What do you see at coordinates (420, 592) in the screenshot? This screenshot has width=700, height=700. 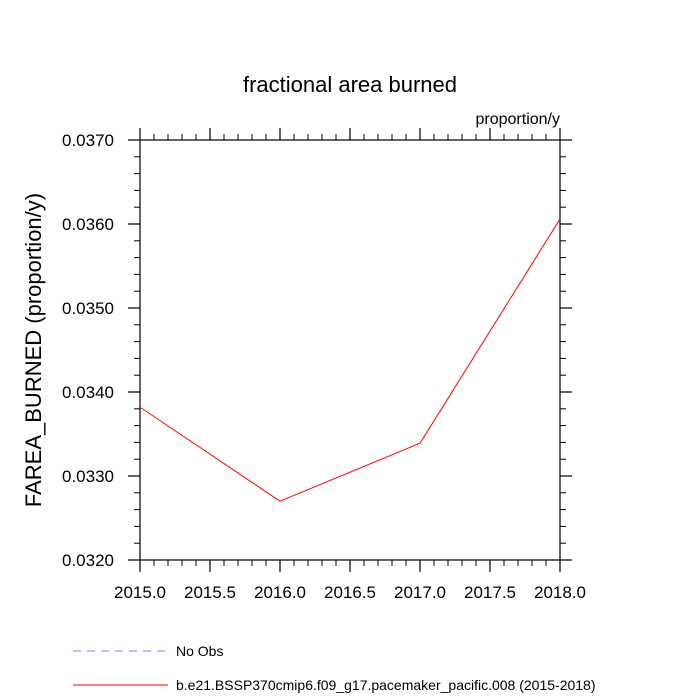 I see `x-tick-label: 2017.0` at bounding box center [420, 592].